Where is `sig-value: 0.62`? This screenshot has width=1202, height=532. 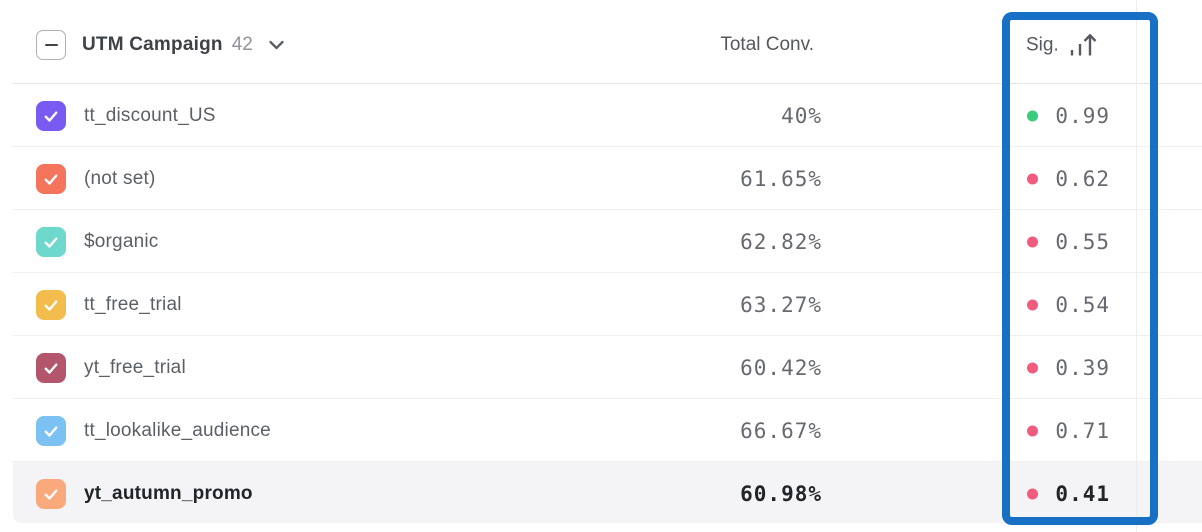 sig-value: 0.62 is located at coordinates (1082, 178).